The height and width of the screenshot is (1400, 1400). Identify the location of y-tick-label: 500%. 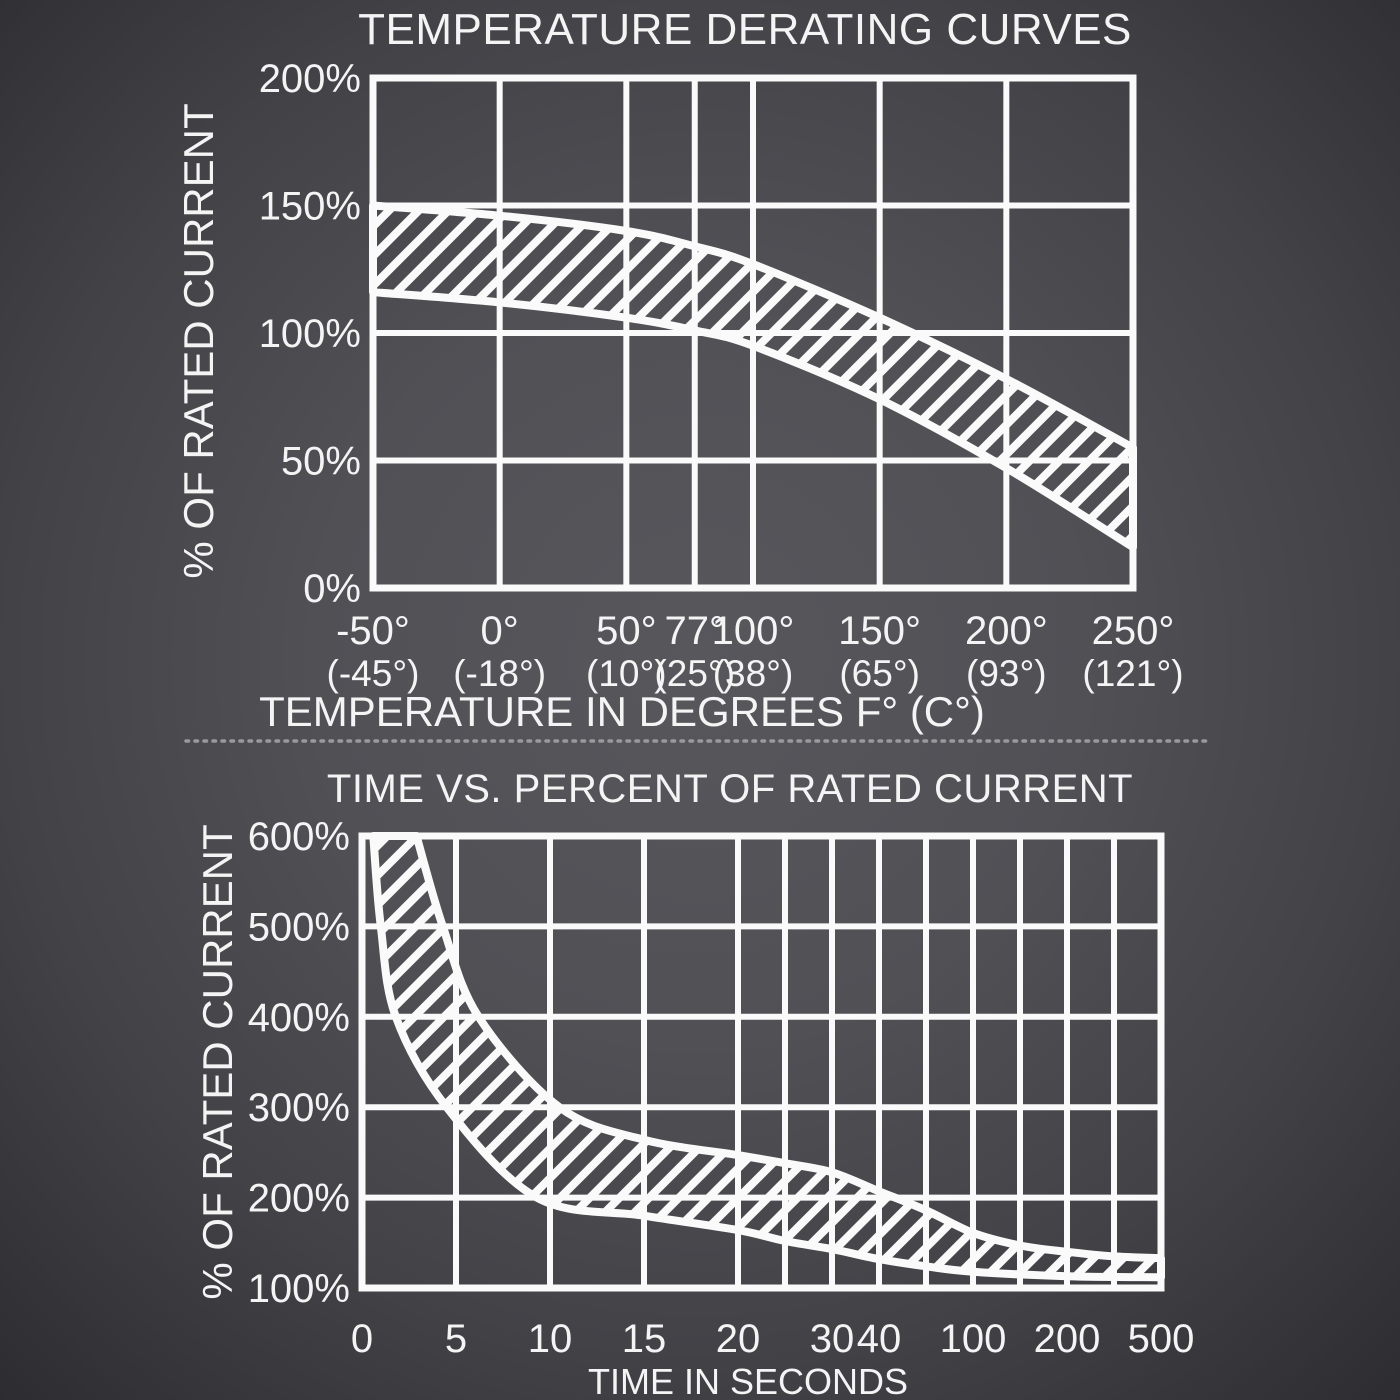
(299, 927).